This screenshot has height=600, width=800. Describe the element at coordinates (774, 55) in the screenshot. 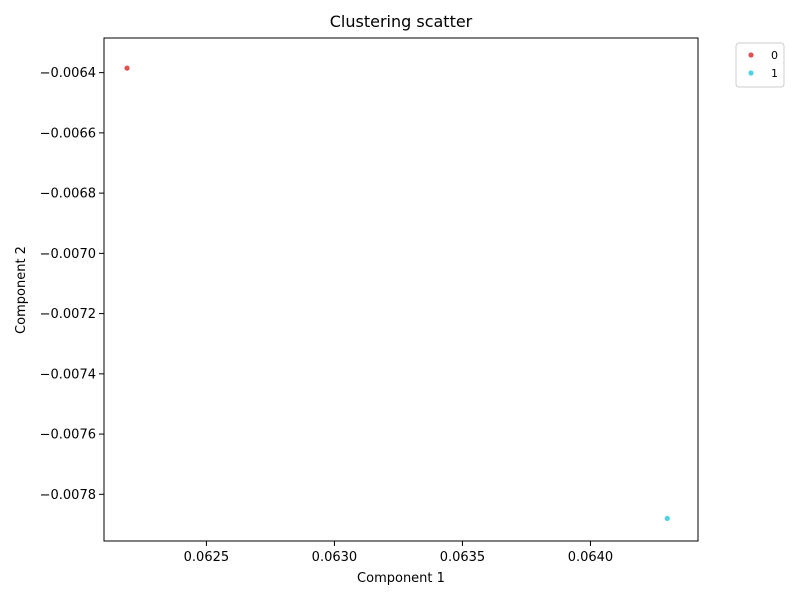

I see `legend-label-series-0: 0` at that location.